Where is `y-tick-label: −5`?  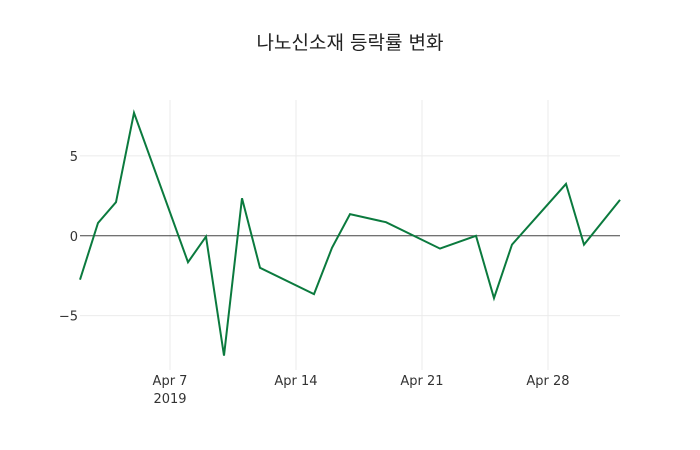 y-tick-label: −5 is located at coordinates (68, 317).